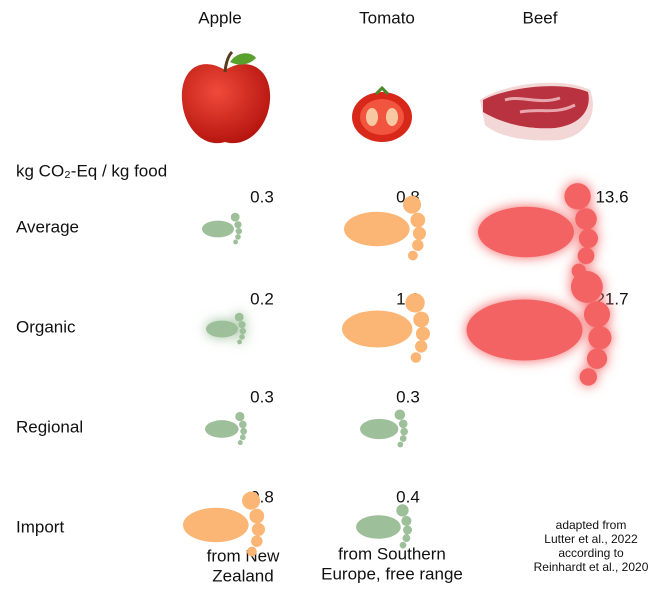  What do you see at coordinates (387, 17) in the screenshot?
I see `column-header: Tomato` at bounding box center [387, 17].